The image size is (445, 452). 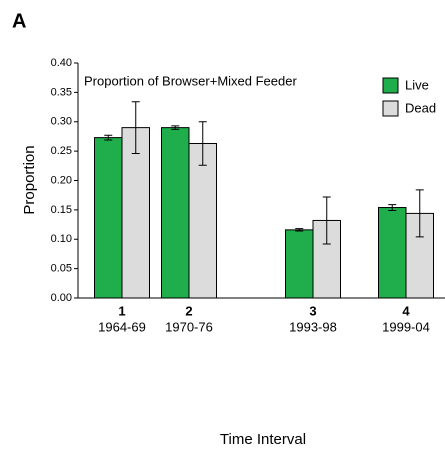 I want to click on y-tick-label: 0.30, so click(x=61, y=122).